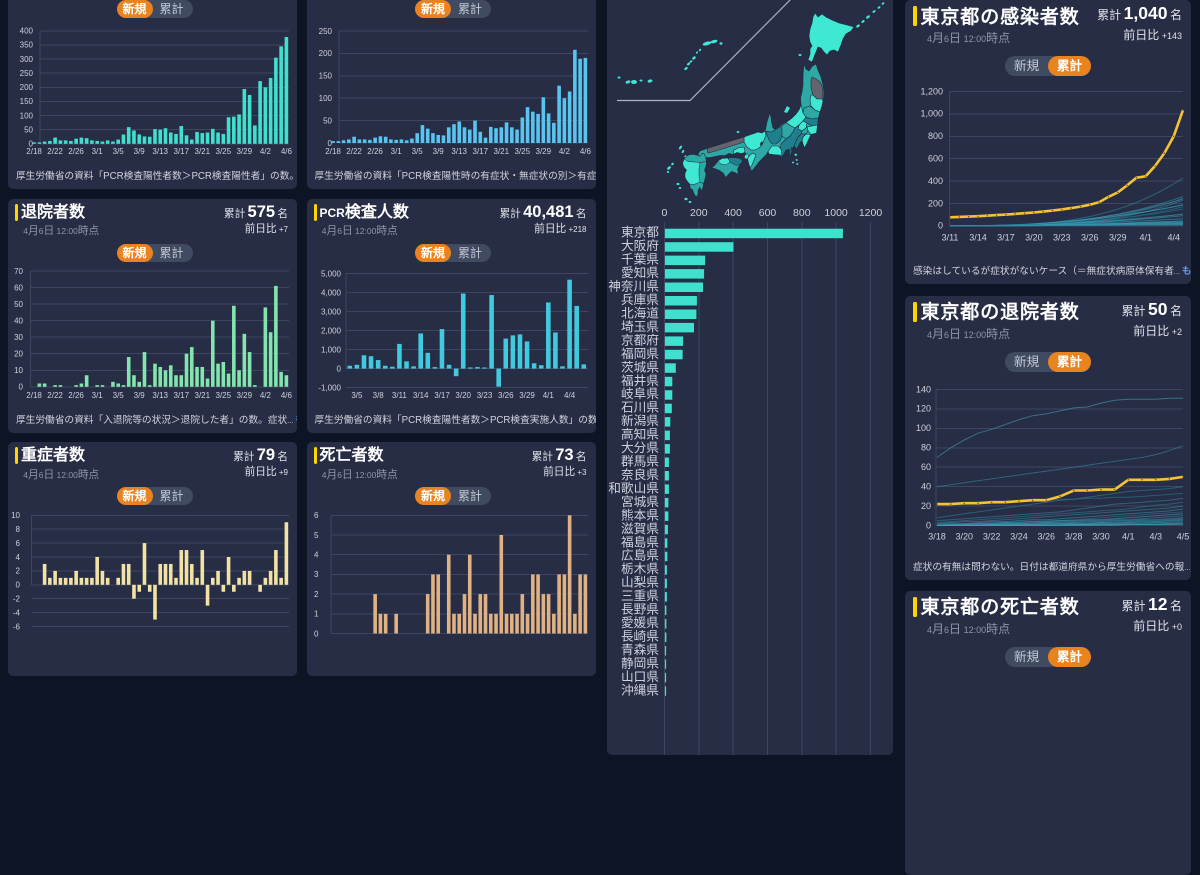 The image size is (1200, 875). Describe the element at coordinates (640, 529) in the screenshot. I see `svg-text: 滋賀県` at that location.